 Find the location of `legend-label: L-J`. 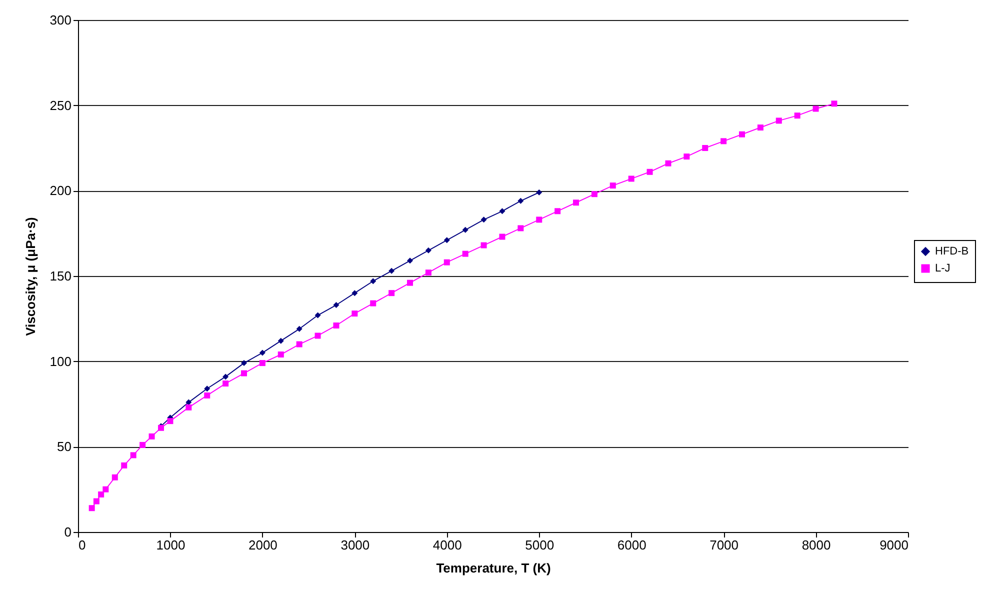

legend-label: L-J is located at coordinates (942, 268).